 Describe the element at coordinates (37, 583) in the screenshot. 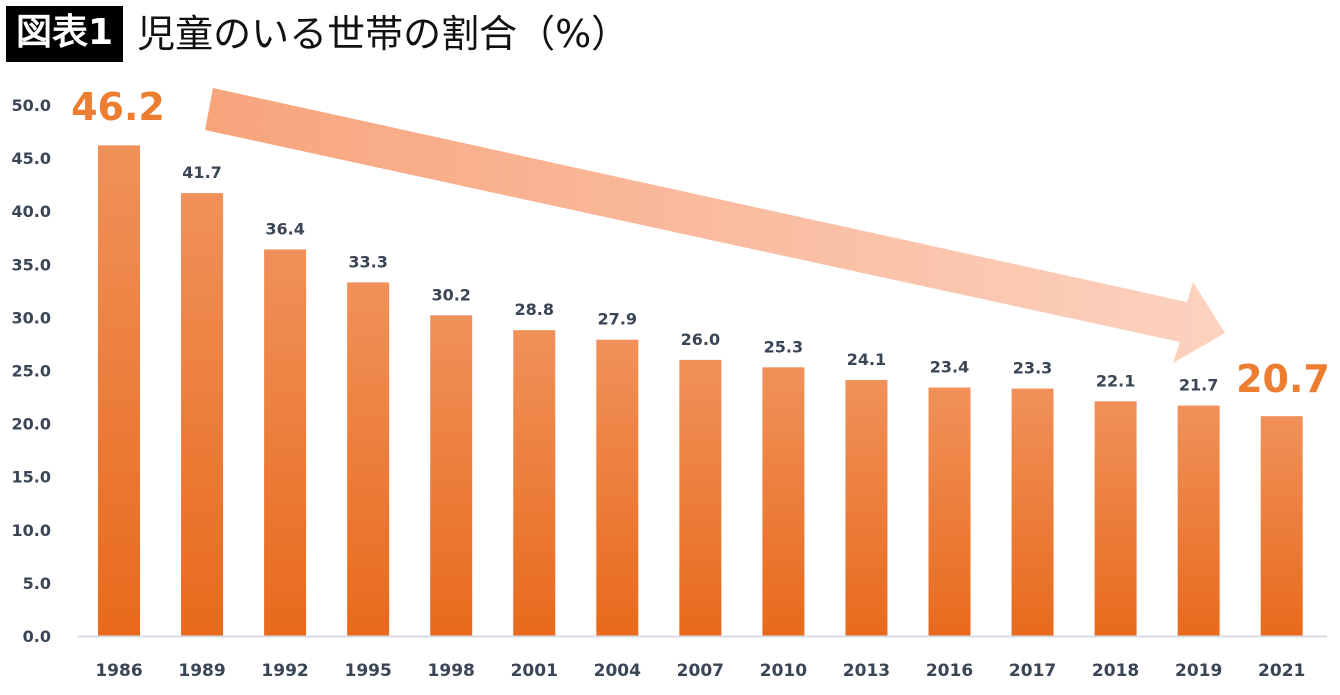

I see `y-tick-label: 5.0` at that location.